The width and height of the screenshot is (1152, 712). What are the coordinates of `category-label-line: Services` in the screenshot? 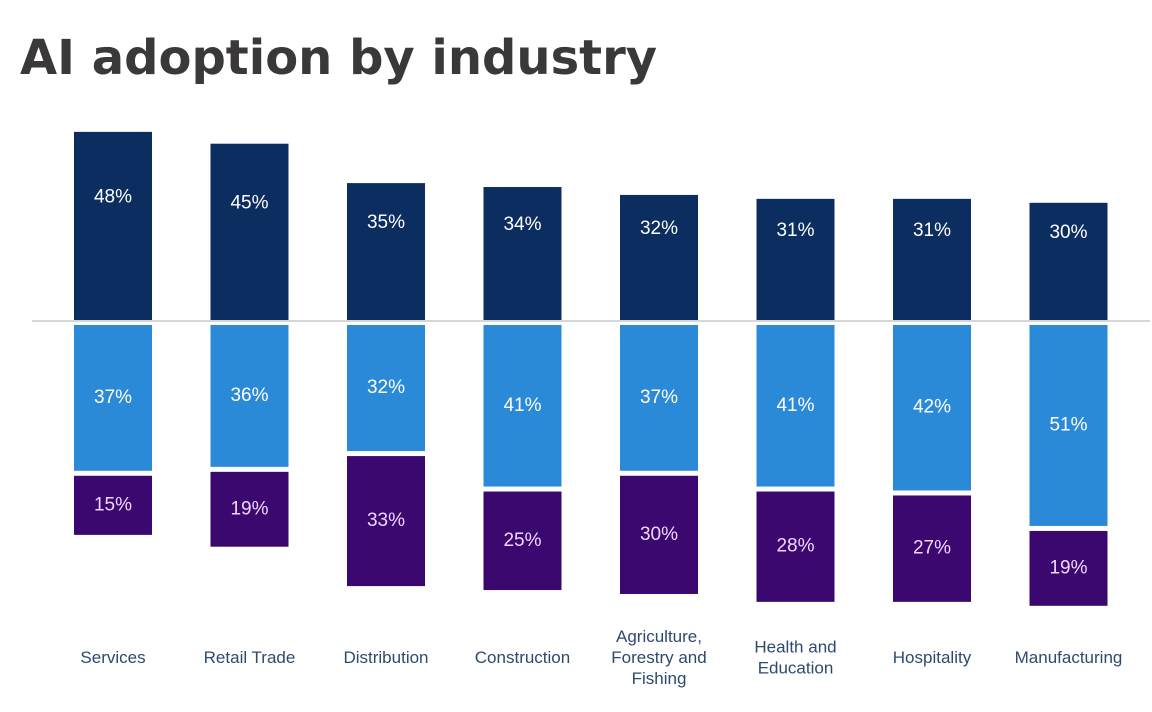 It's located at (112, 657).